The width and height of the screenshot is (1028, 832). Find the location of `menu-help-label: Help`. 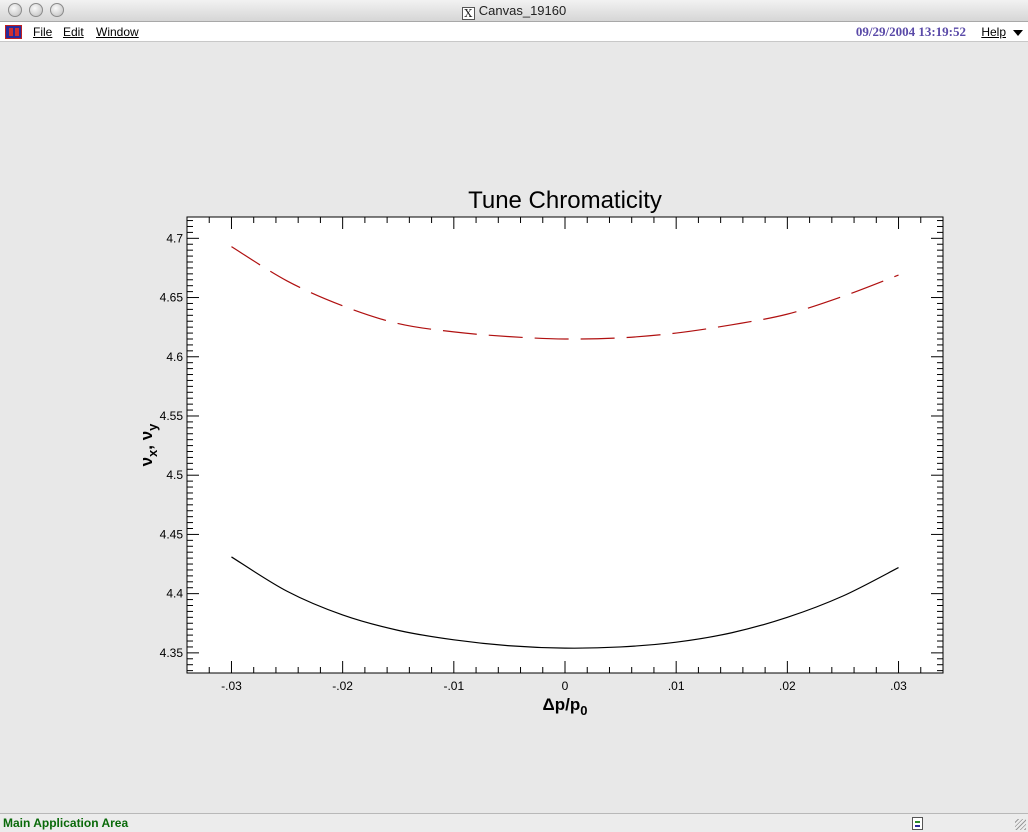

menu-help-label: Help is located at coordinates (993, 32).